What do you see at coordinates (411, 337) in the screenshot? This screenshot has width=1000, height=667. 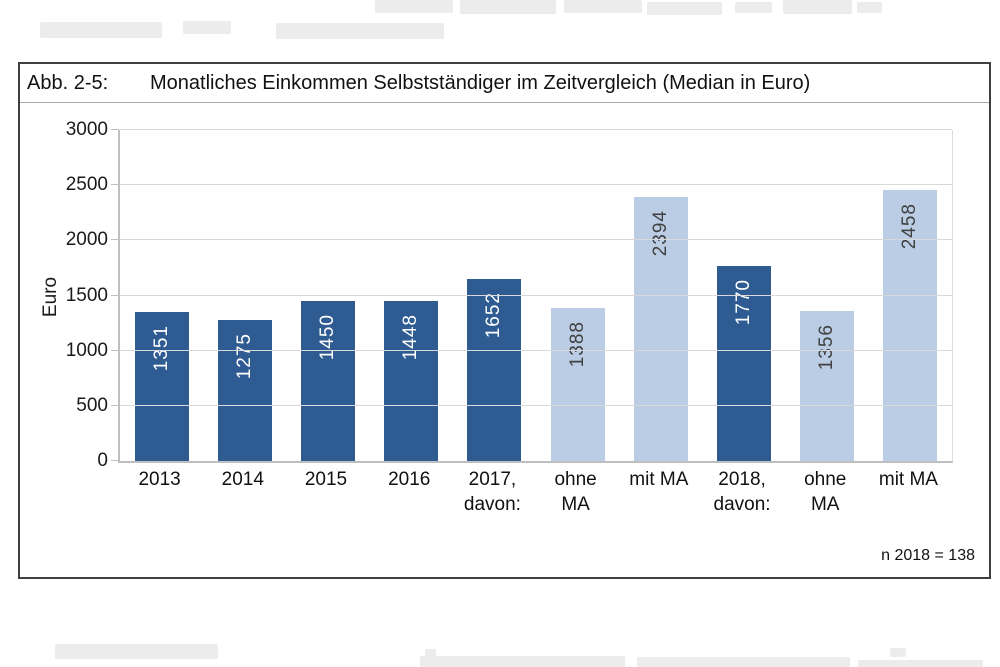 I see `bar-value-label: 1448` at bounding box center [411, 337].